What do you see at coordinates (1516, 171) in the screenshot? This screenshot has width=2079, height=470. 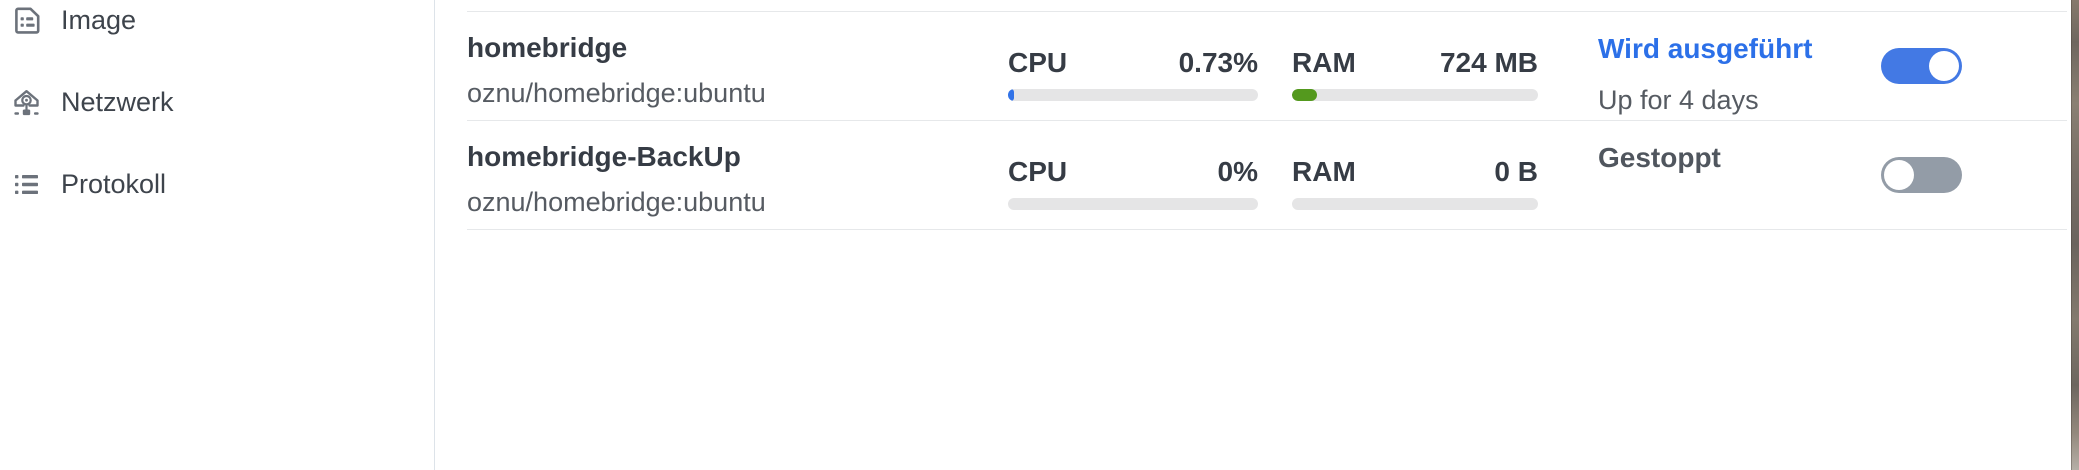 I see `ram-value: 0 B` at bounding box center [1516, 171].